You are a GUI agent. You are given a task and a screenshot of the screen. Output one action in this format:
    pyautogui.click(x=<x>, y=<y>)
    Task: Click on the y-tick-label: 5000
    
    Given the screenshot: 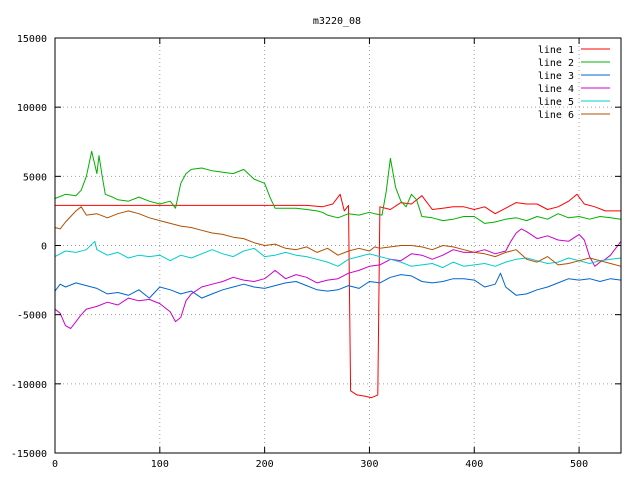 What is the action you would take?
    pyautogui.click(x=35, y=177)
    